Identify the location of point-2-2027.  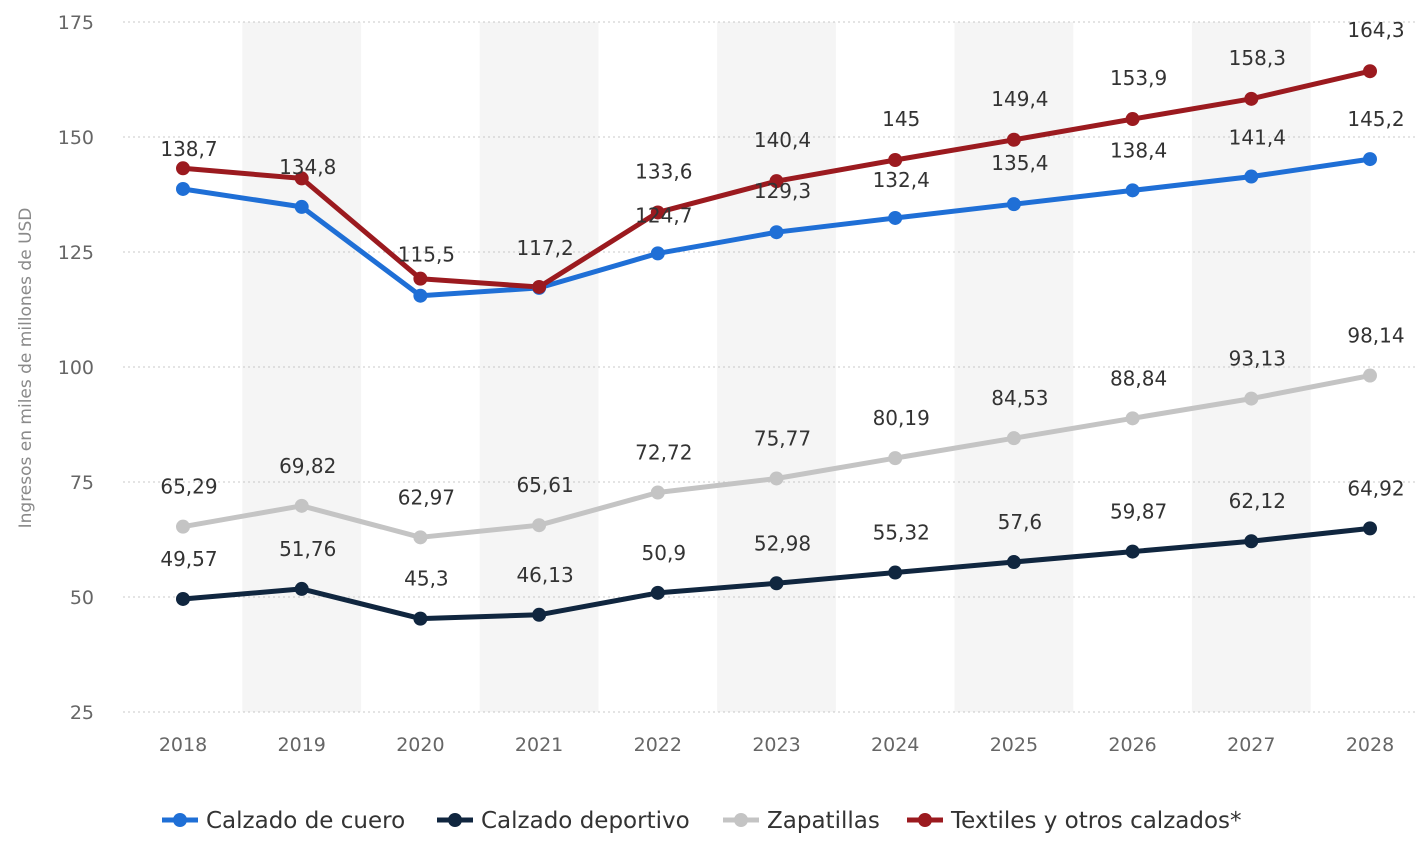
(1251, 398).